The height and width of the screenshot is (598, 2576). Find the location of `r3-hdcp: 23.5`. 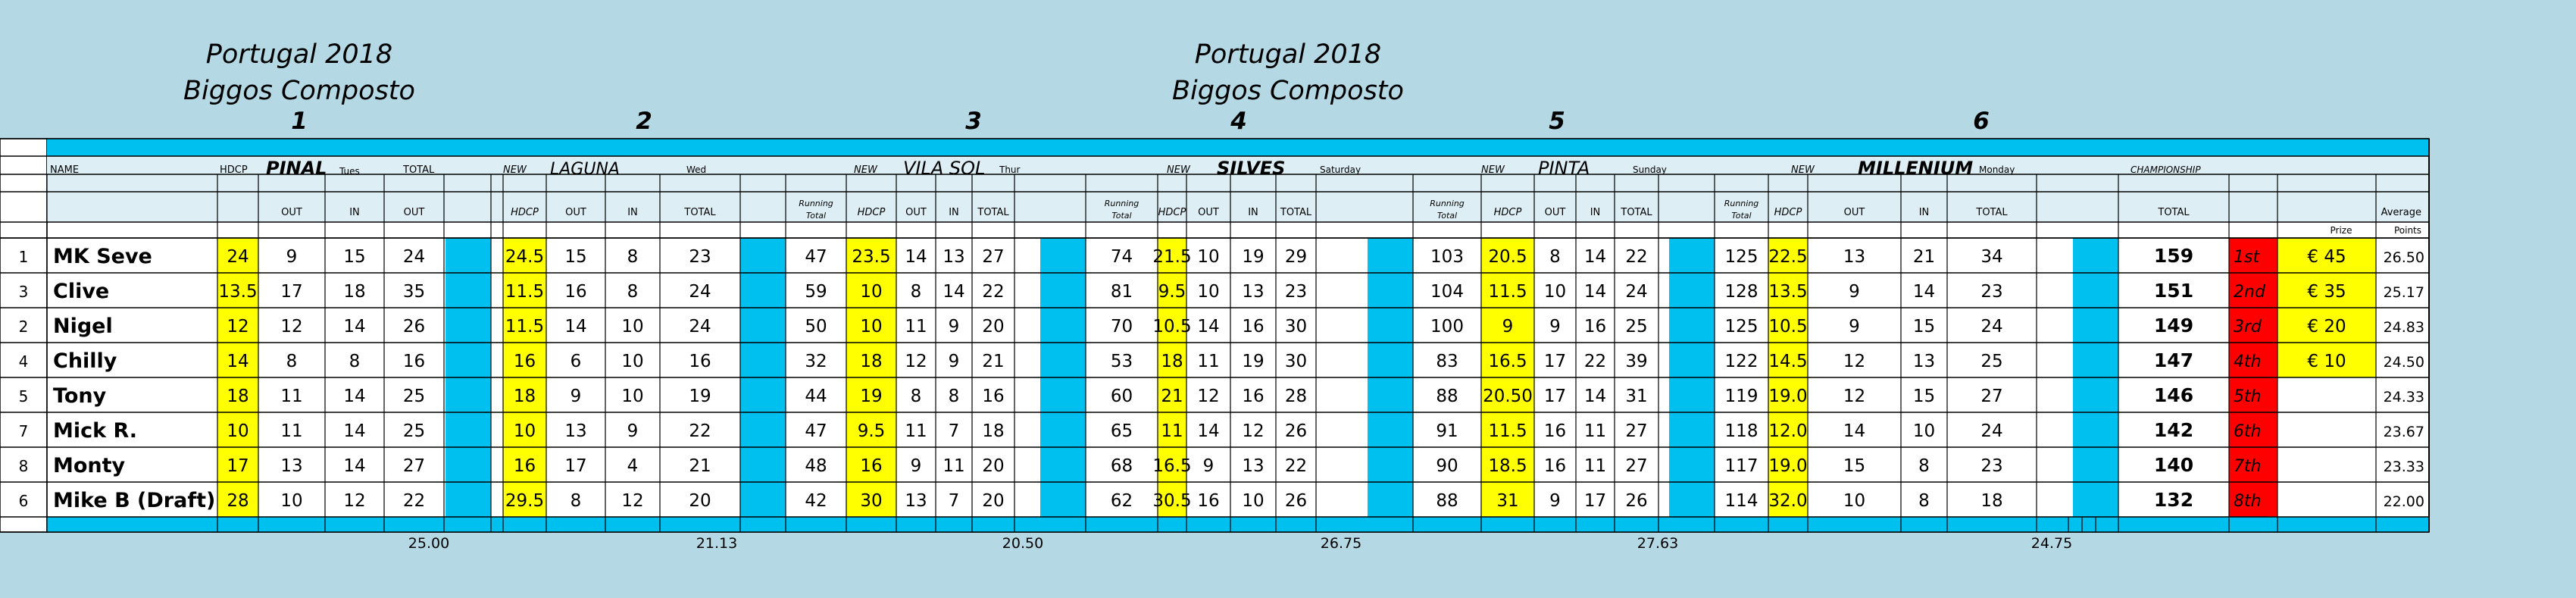

r3-hdcp: 23.5 is located at coordinates (871, 257).